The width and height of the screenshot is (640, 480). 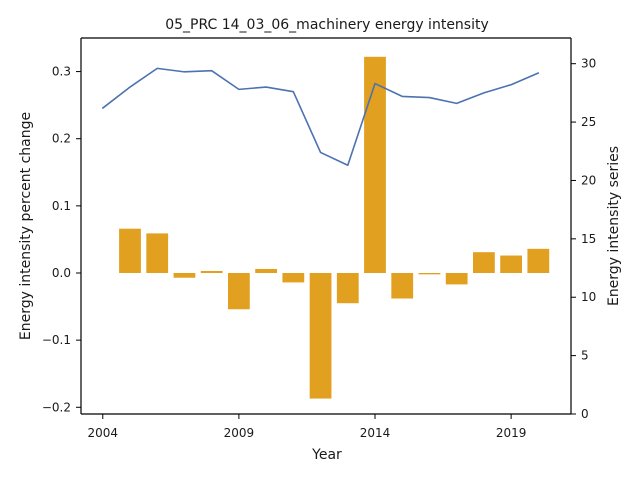 I want to click on bar-2010, so click(x=266, y=270).